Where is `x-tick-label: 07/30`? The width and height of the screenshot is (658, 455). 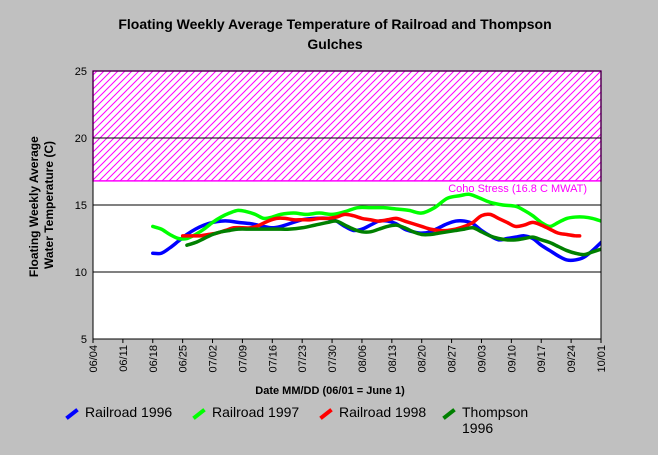 x-tick-label: 07/30 is located at coordinates (333, 359).